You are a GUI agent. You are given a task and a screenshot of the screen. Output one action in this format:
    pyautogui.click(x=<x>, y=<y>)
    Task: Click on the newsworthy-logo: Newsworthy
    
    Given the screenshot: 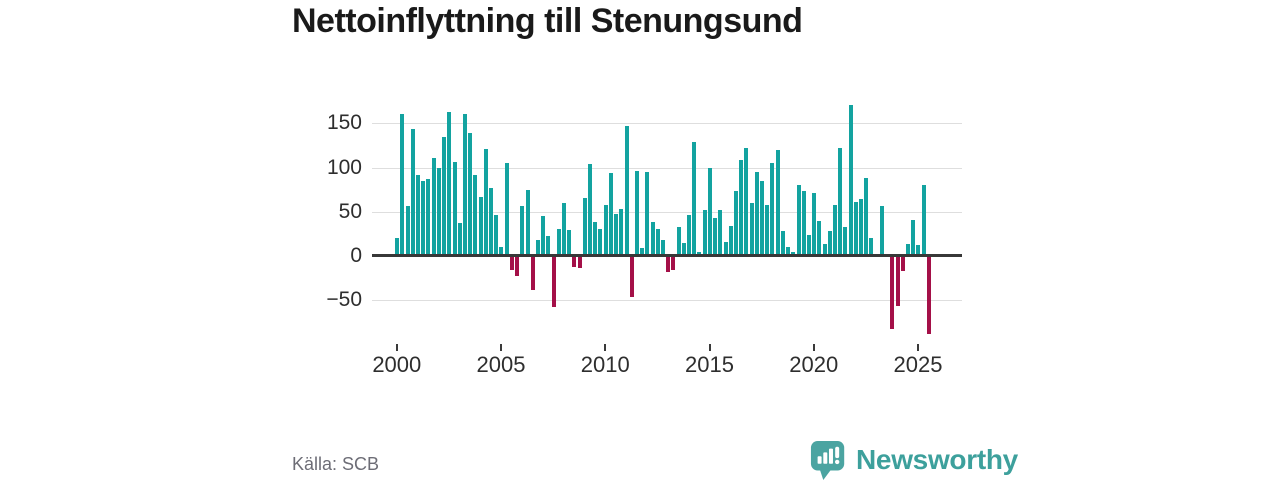 What is the action you would take?
    pyautogui.click(x=914, y=460)
    